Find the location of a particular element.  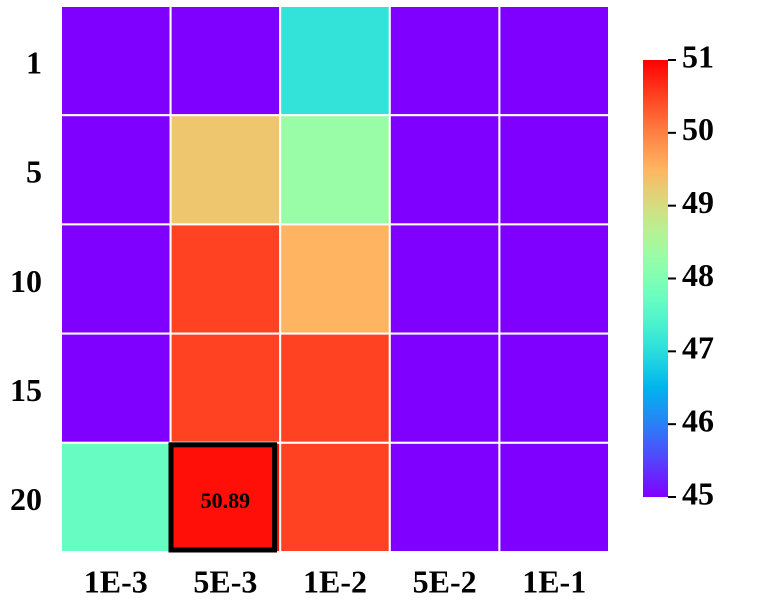

x-tick-label: 1E-1 is located at coordinates (554, 581).